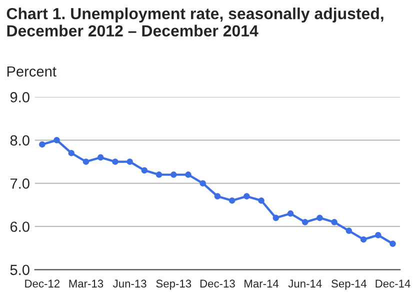 This screenshot has width=415, height=303. Describe the element at coordinates (20, 97) in the screenshot. I see `y-tick-label: 9.0` at that location.